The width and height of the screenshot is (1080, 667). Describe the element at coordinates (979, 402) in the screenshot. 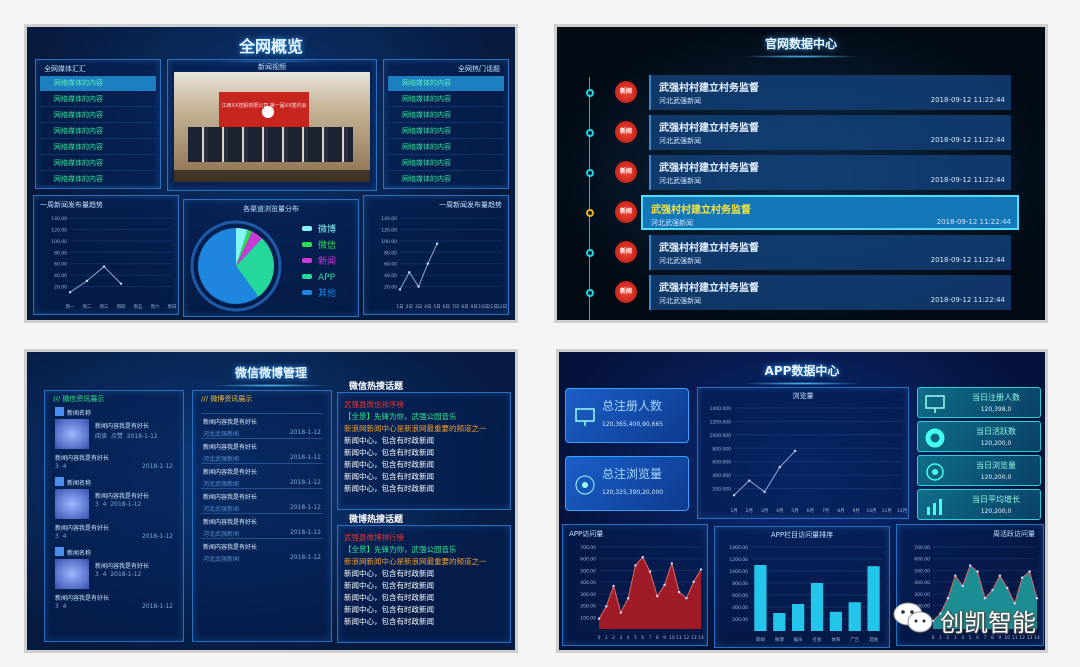

I see `daily-stat-card: 当日注册人数 120,398,0` at that location.